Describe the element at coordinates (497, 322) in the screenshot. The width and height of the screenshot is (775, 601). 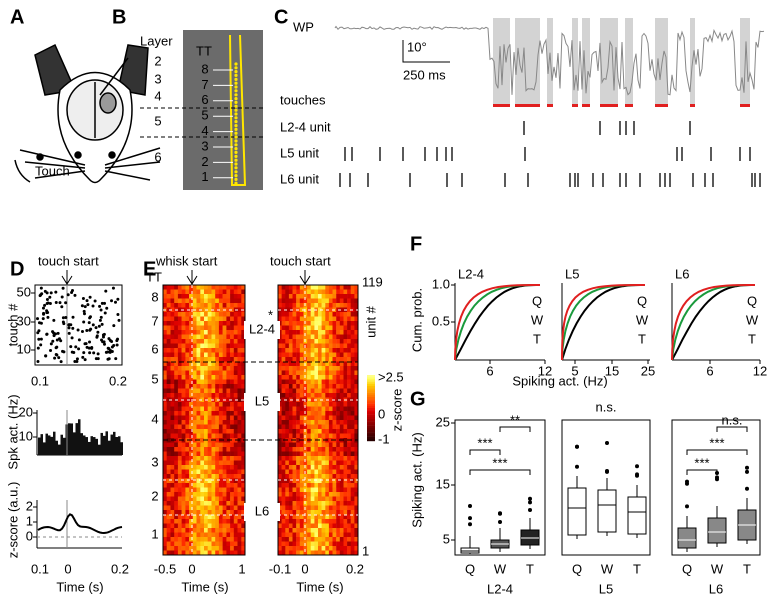
I see `cdf-curve` at that location.